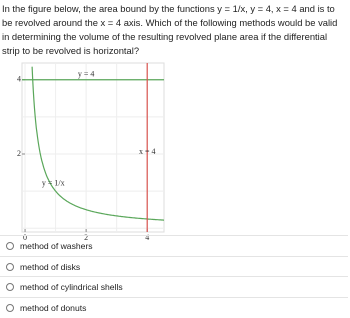 The image size is (350, 318). Describe the element at coordinates (19, 79) in the screenshot. I see `y-tick-label: 4` at that location.